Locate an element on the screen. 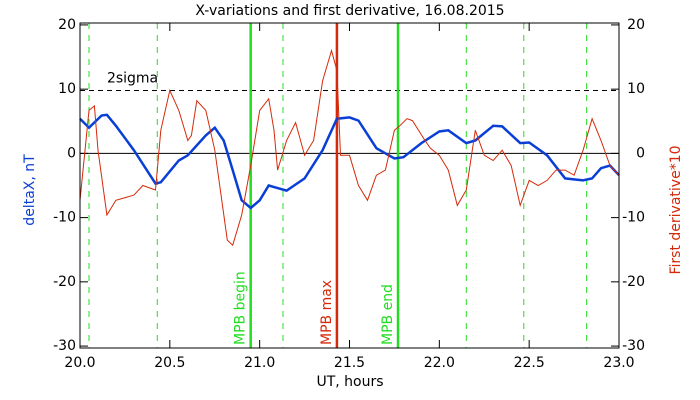 Image resolution: width=700 pixels, height=400 pixels. reference-label: 2sigma is located at coordinates (132, 78).